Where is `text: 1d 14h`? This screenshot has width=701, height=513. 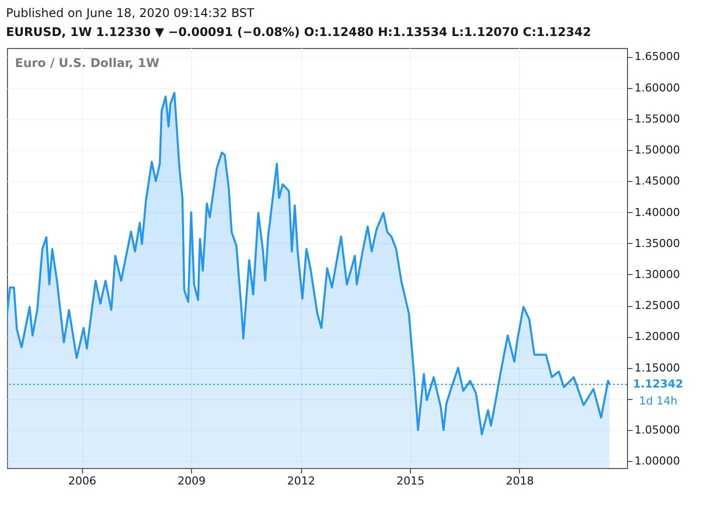 text: 1d 14h is located at coordinates (658, 401).